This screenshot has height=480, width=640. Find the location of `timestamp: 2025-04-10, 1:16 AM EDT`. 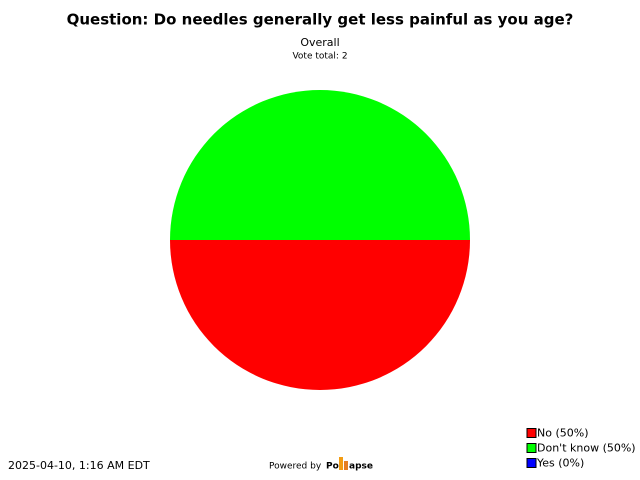

timestamp: 2025-04-10, 1:16 AM EDT is located at coordinates (79, 465).